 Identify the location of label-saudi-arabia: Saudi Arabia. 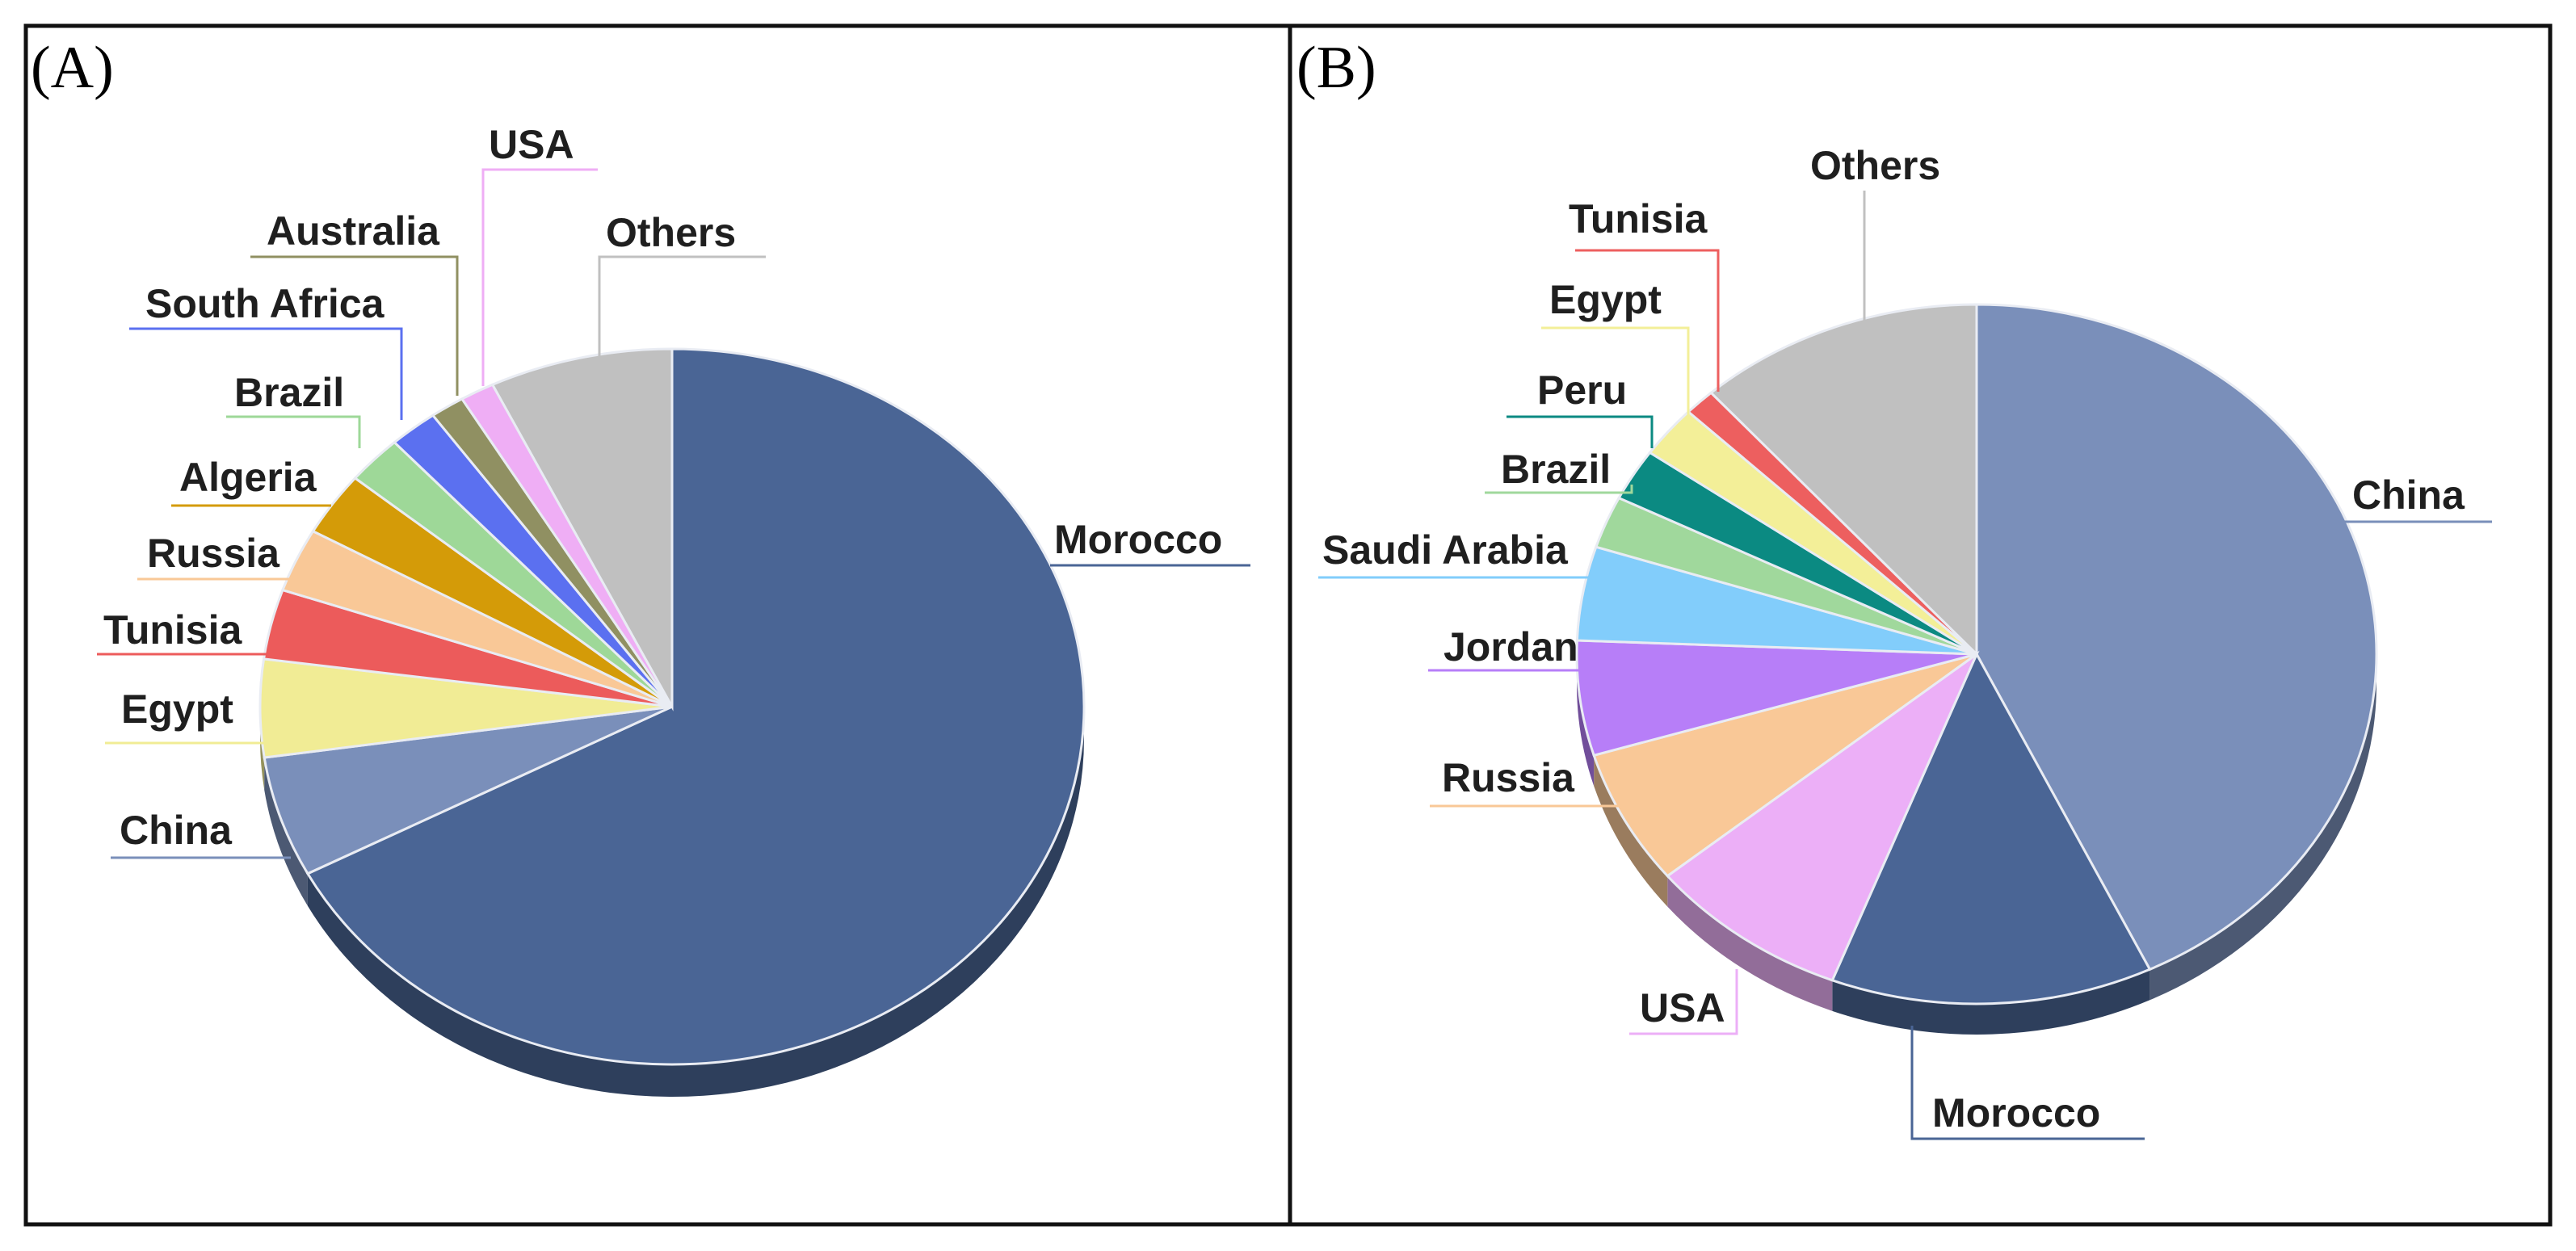
(1445, 550).